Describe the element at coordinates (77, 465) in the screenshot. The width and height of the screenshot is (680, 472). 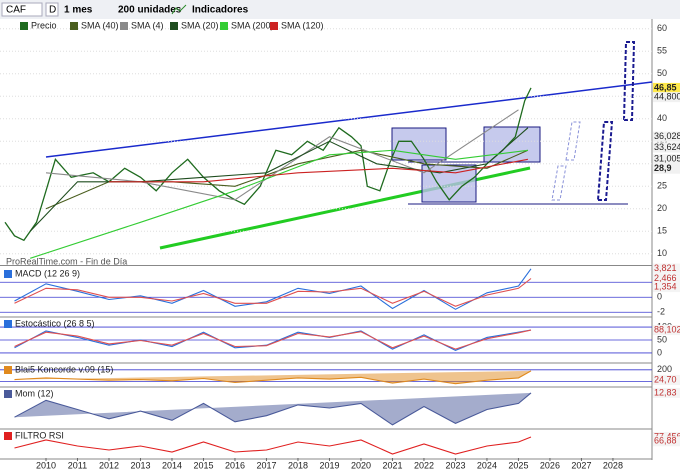
I see `x-tick-label: 2011` at that location.